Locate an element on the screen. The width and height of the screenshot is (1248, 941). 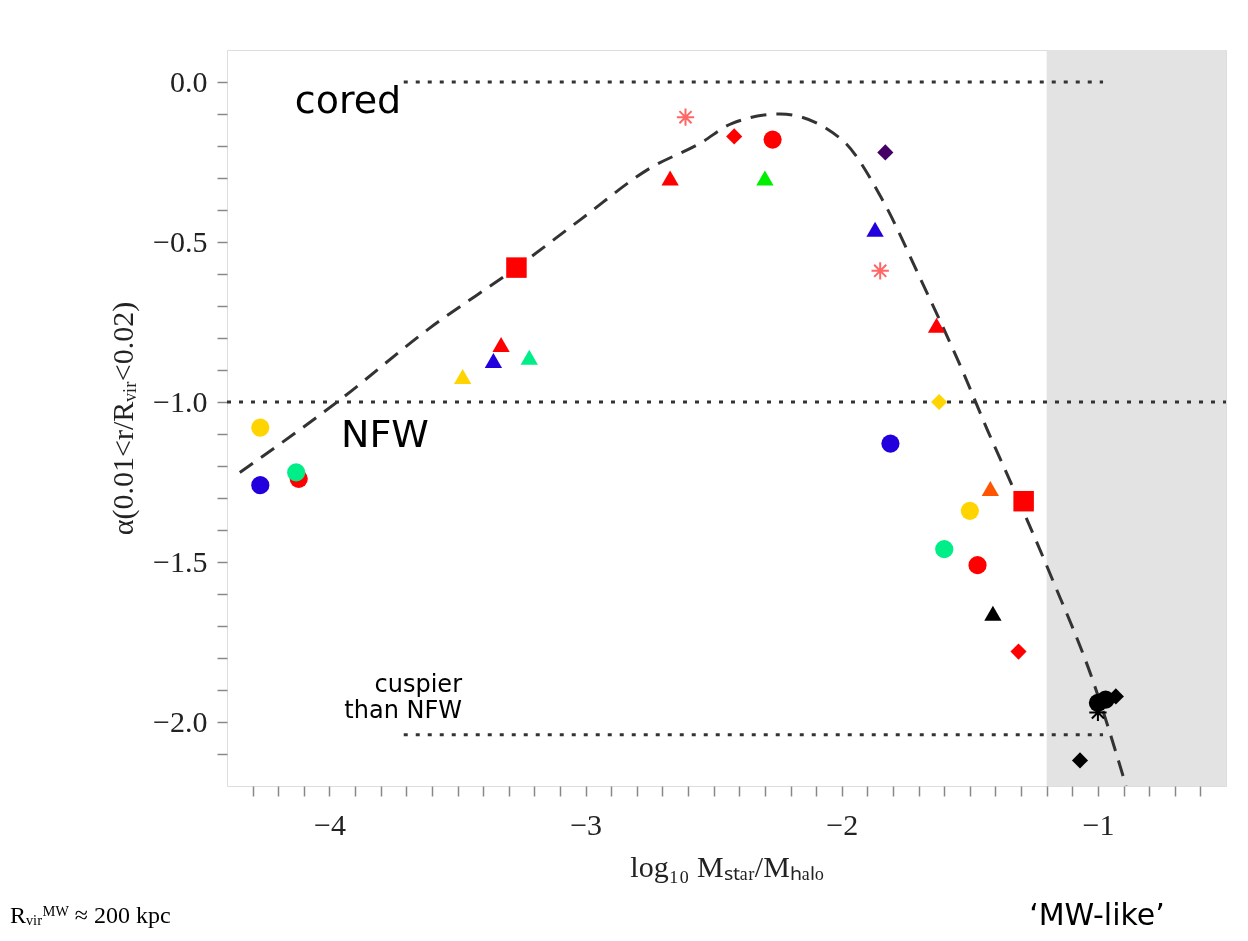
y-axis-title: α(0.01<r/Rᵥᵢᵣ<0.02) is located at coordinates (123, 418).